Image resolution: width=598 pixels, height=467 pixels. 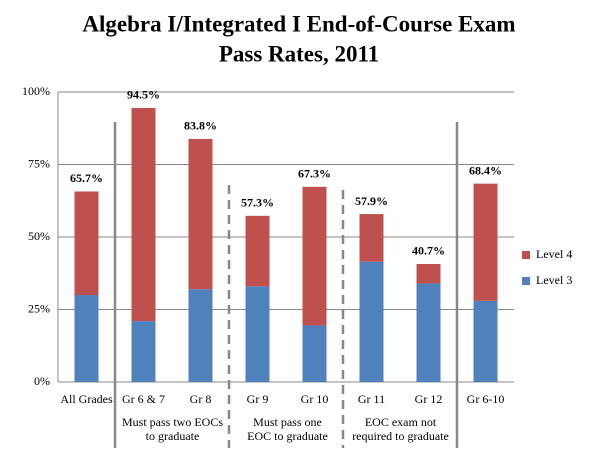 I want to click on chart-subtitle: Pass Rates, 2011, so click(x=299, y=53).